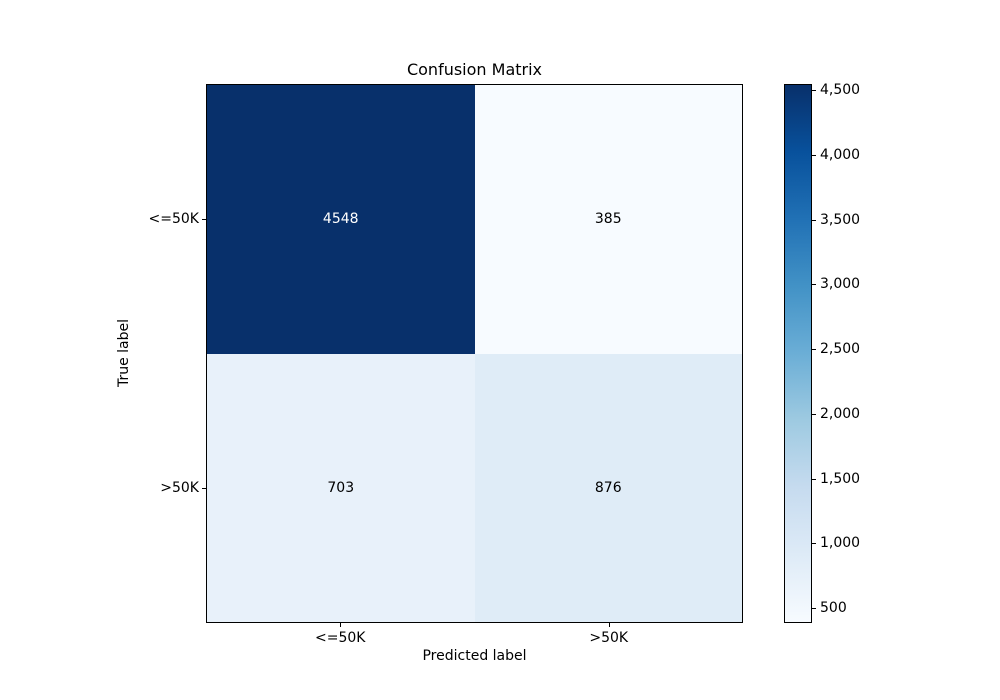  What do you see at coordinates (340, 638) in the screenshot?
I see `x-tick-label: <=50K` at bounding box center [340, 638].